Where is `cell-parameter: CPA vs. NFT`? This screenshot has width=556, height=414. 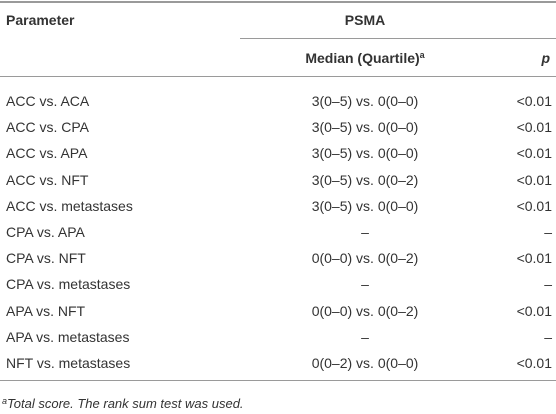 cell-parameter: CPA vs. NFT is located at coordinates (46, 258).